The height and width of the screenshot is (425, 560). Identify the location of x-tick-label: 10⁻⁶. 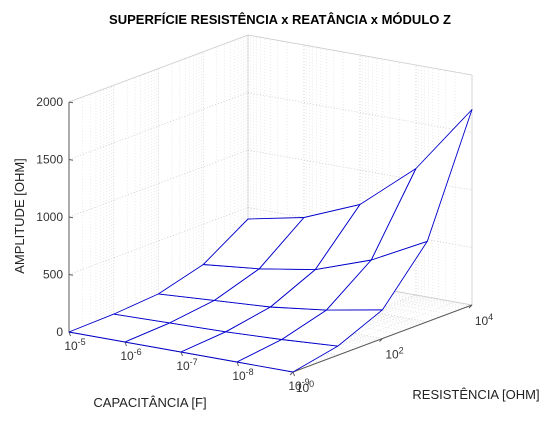
(130, 355).